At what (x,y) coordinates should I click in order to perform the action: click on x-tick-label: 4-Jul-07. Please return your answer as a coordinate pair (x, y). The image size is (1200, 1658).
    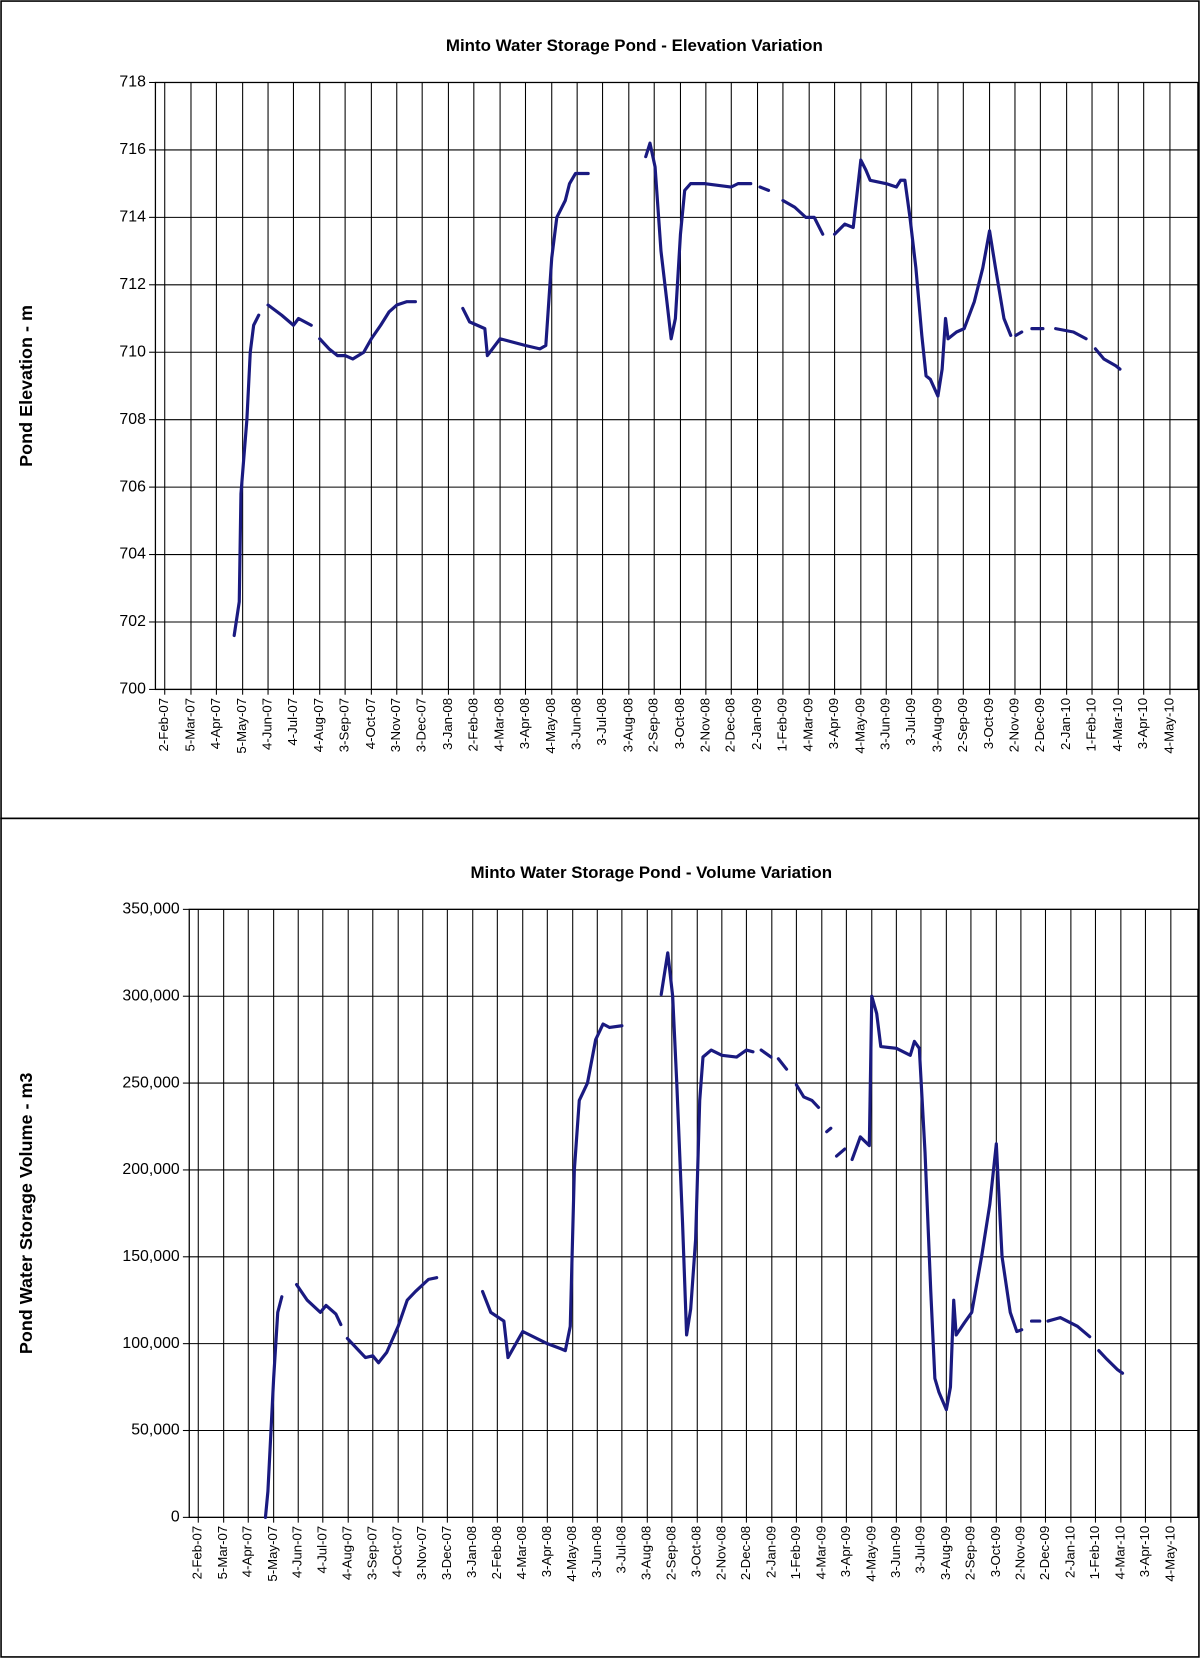
    Looking at the image, I should click on (292, 722).